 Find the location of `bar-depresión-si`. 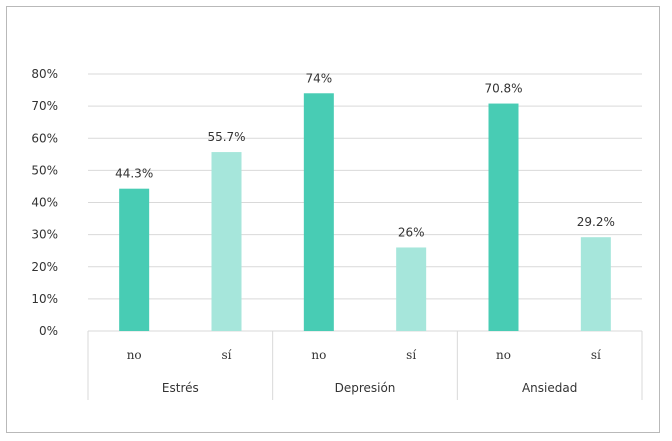

bar-depresión-si is located at coordinates (411, 289).